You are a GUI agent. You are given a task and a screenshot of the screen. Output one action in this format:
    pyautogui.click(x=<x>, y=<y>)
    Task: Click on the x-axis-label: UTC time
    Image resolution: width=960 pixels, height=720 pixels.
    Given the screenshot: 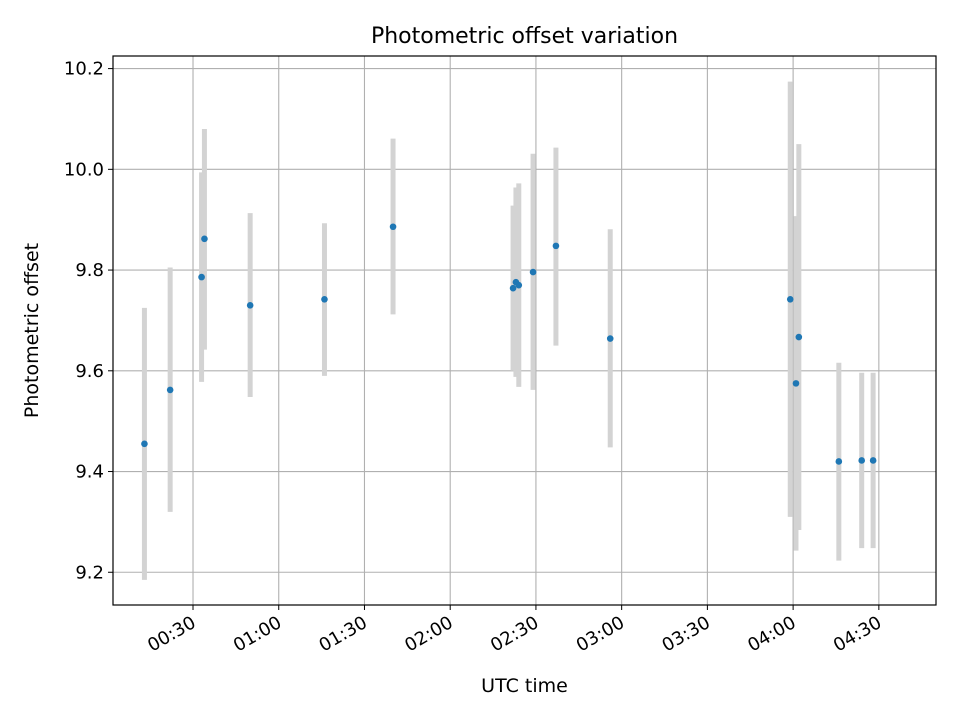 What is the action you would take?
    pyautogui.click(x=524, y=686)
    